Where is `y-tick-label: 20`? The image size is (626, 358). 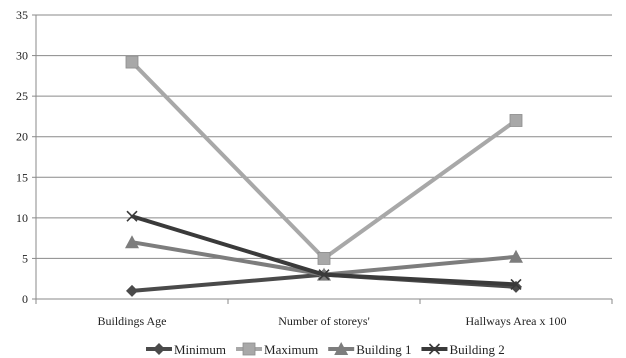 y-tick-label: 20 is located at coordinates (22, 137).